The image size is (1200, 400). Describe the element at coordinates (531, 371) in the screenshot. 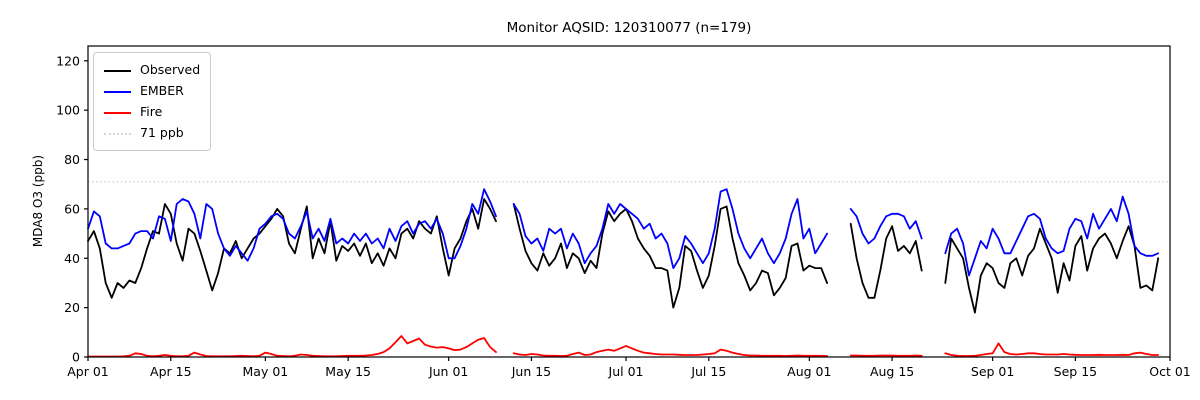

I see `x-tick-label: Jun 15` at that location.